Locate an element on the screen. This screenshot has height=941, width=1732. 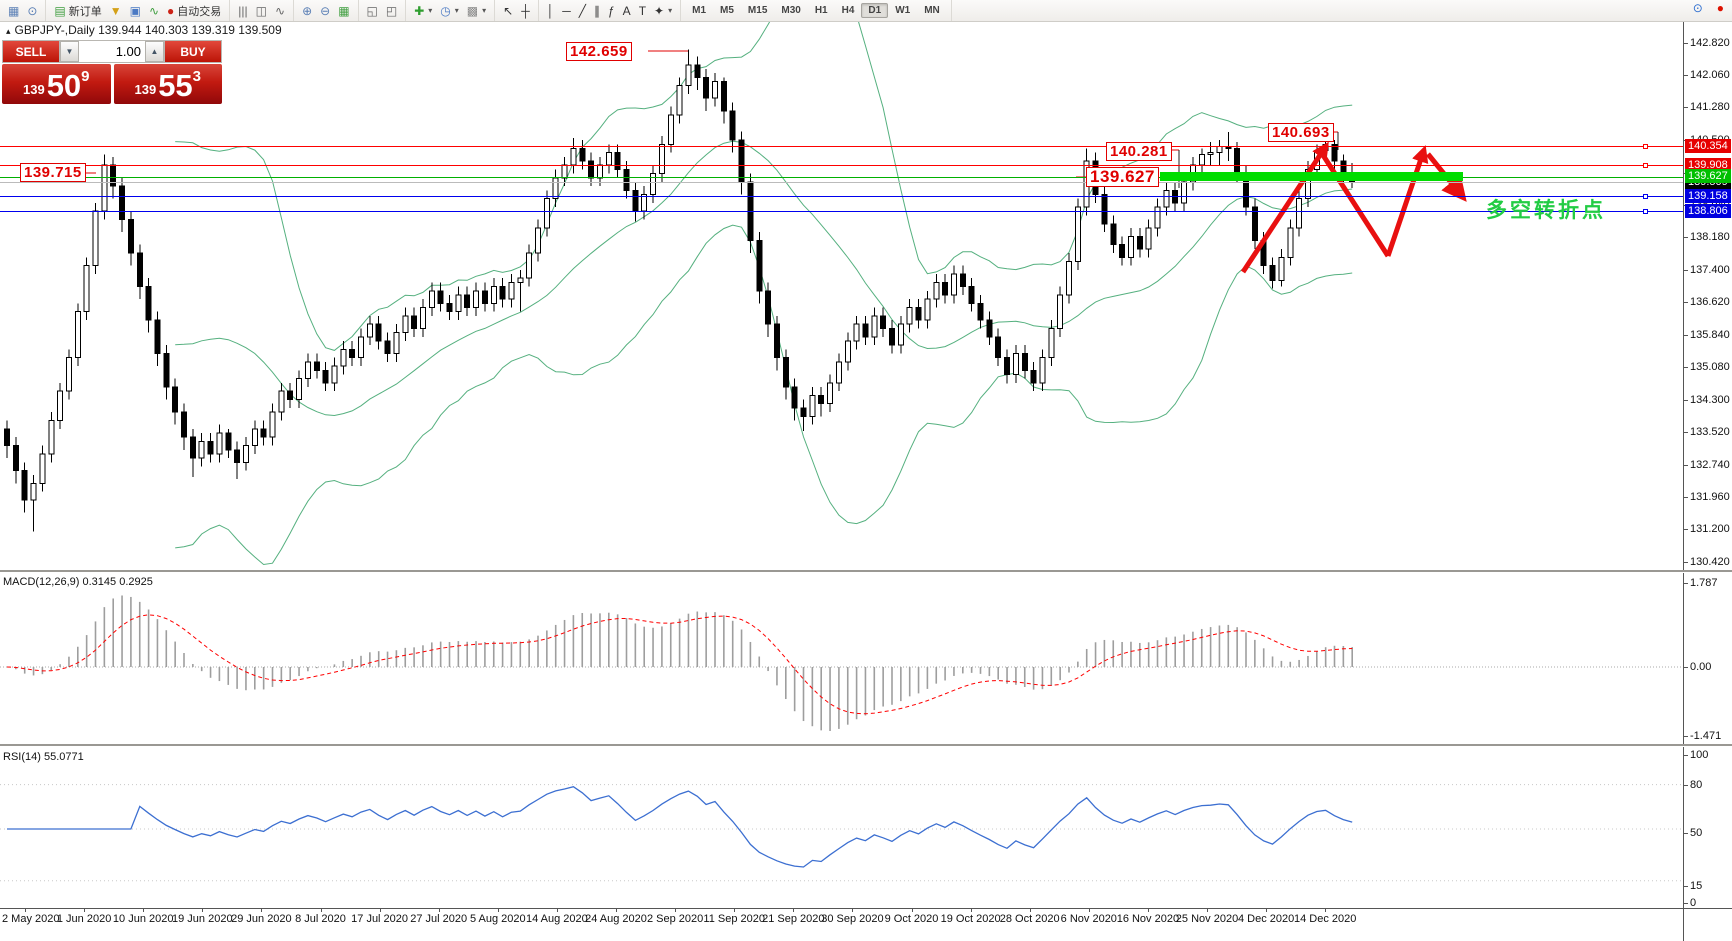
timeframe-button-m5: M5 is located at coordinates (727, 10).